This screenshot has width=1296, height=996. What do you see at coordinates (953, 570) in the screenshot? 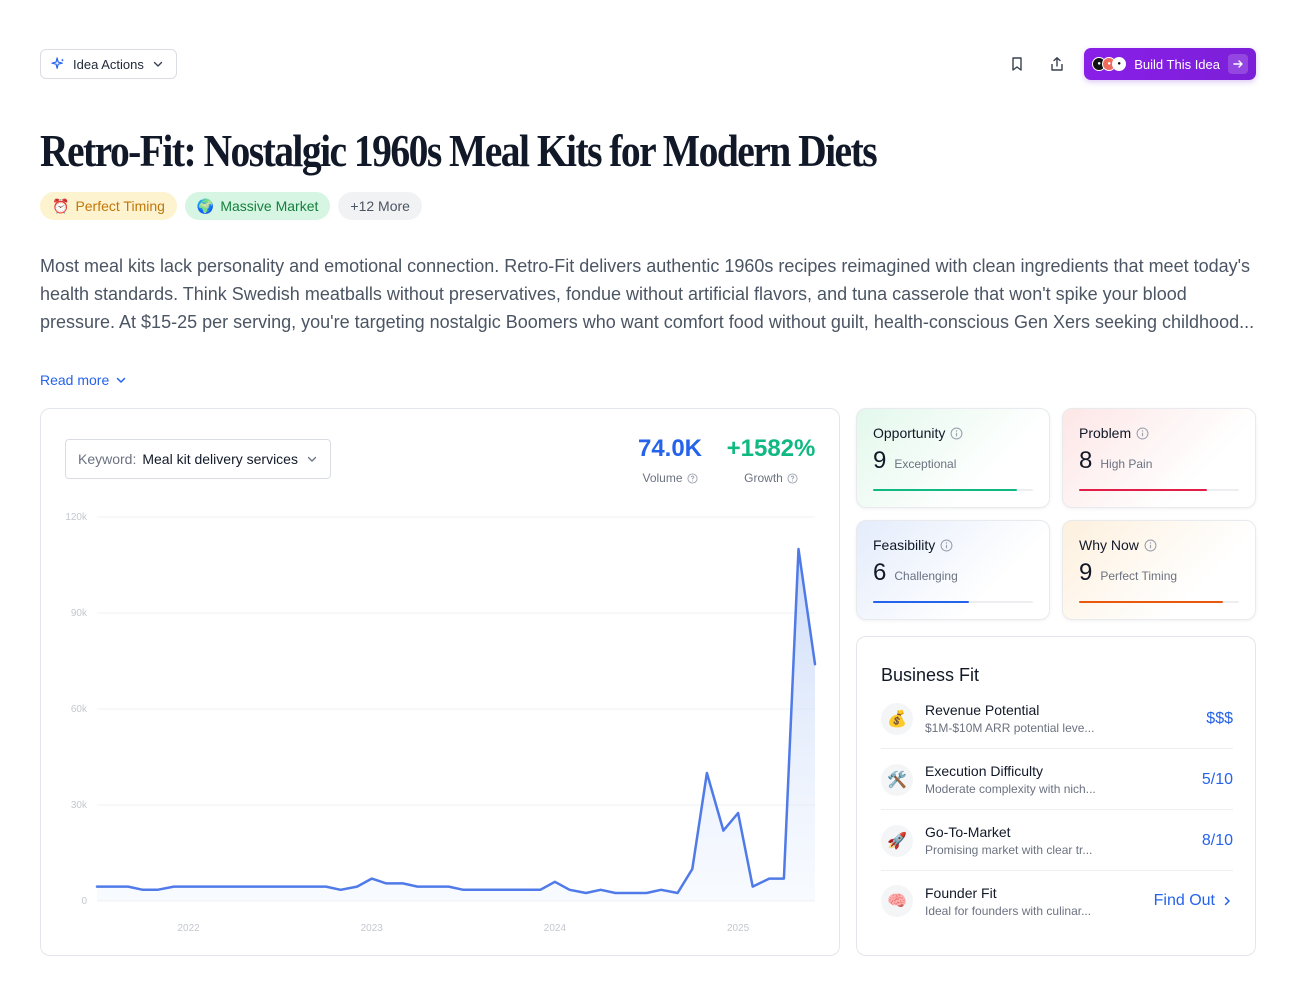
I see `score-card-feasibility: Feasibility 6 Challenging` at bounding box center [953, 570].